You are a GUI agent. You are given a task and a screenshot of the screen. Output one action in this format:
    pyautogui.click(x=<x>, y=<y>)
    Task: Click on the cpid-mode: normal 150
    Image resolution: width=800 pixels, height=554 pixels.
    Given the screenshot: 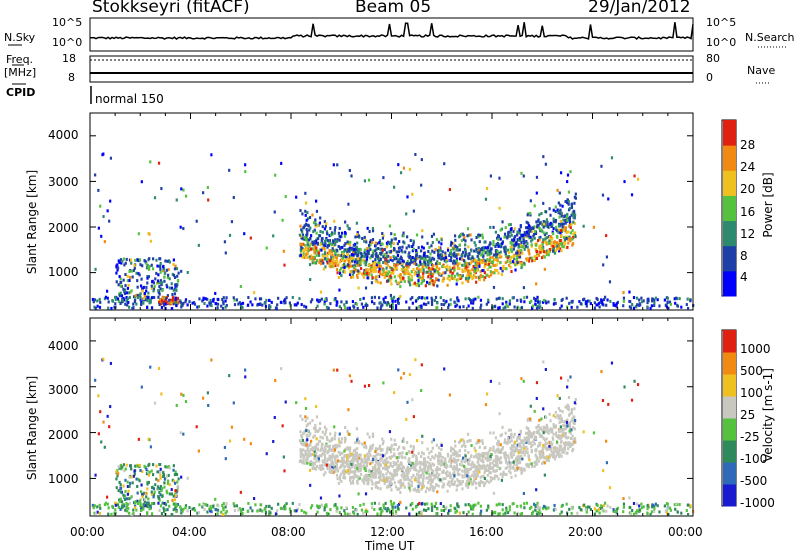 What is the action you would take?
    pyautogui.click(x=129, y=99)
    